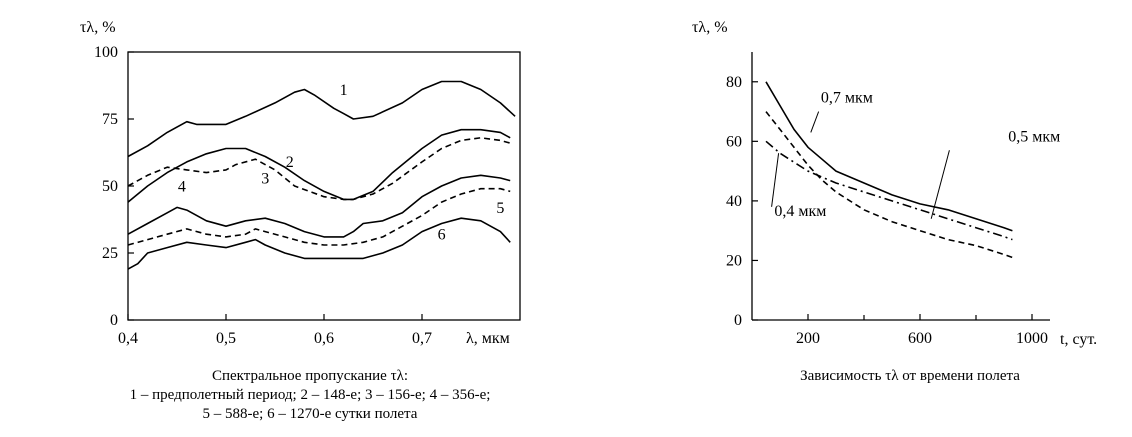  I want to click on spectral-caption-line: 5 – 588-е; 6 – 1270-е сутки полета, so click(310, 414).